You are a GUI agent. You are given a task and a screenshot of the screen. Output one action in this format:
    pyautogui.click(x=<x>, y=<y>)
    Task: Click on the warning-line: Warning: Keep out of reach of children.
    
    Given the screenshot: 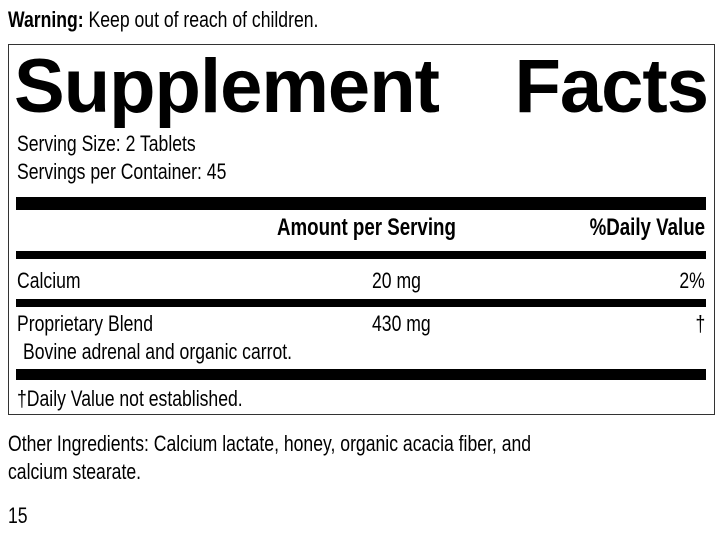 What is the action you would take?
    pyautogui.click(x=163, y=20)
    